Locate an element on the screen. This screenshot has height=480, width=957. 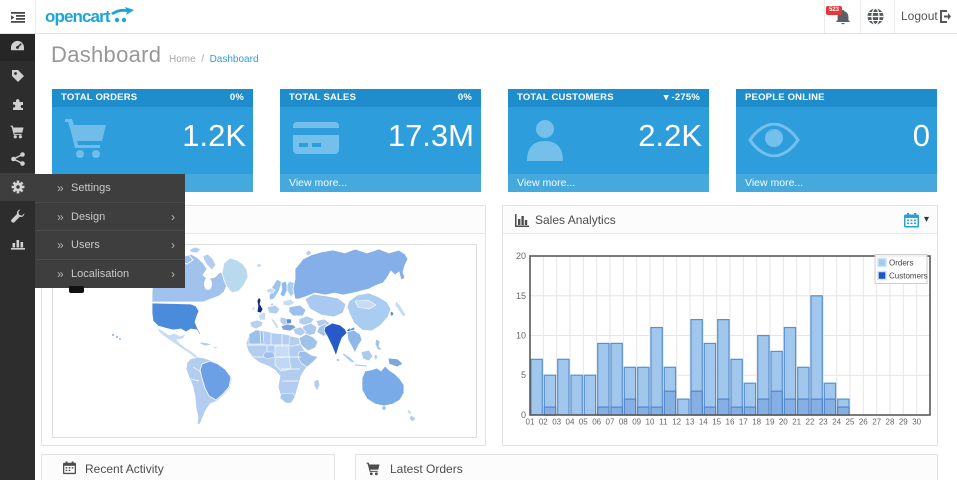
svg-text: 17 is located at coordinates (743, 422).